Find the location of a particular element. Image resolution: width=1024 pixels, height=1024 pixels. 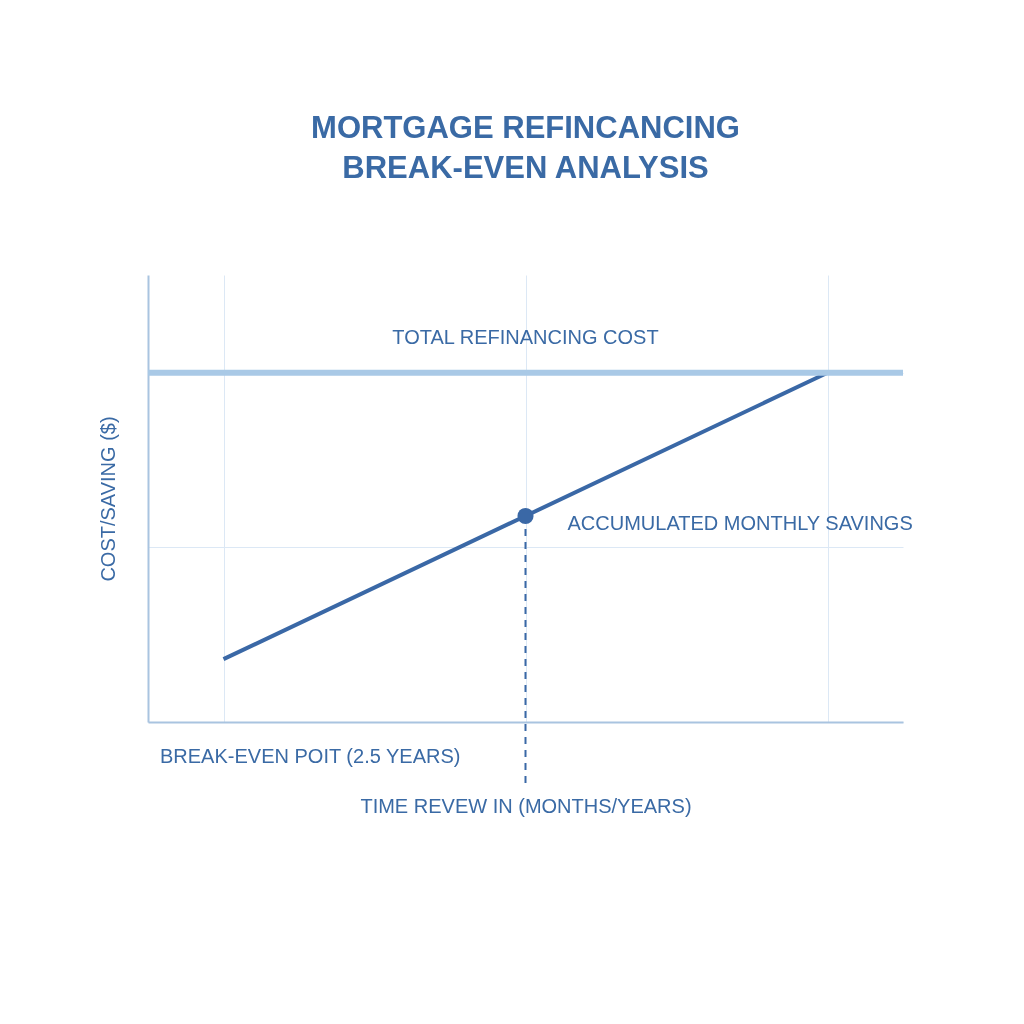

series-label: ACCUMULATED MONTHLY SAVINGS is located at coordinates (740, 522).